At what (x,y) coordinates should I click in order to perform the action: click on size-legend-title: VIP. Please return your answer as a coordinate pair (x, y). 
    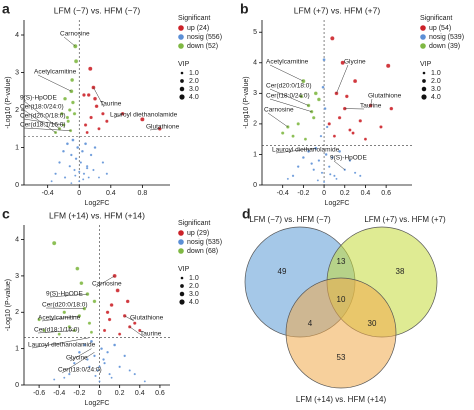
    Looking at the image, I should click on (184, 64).